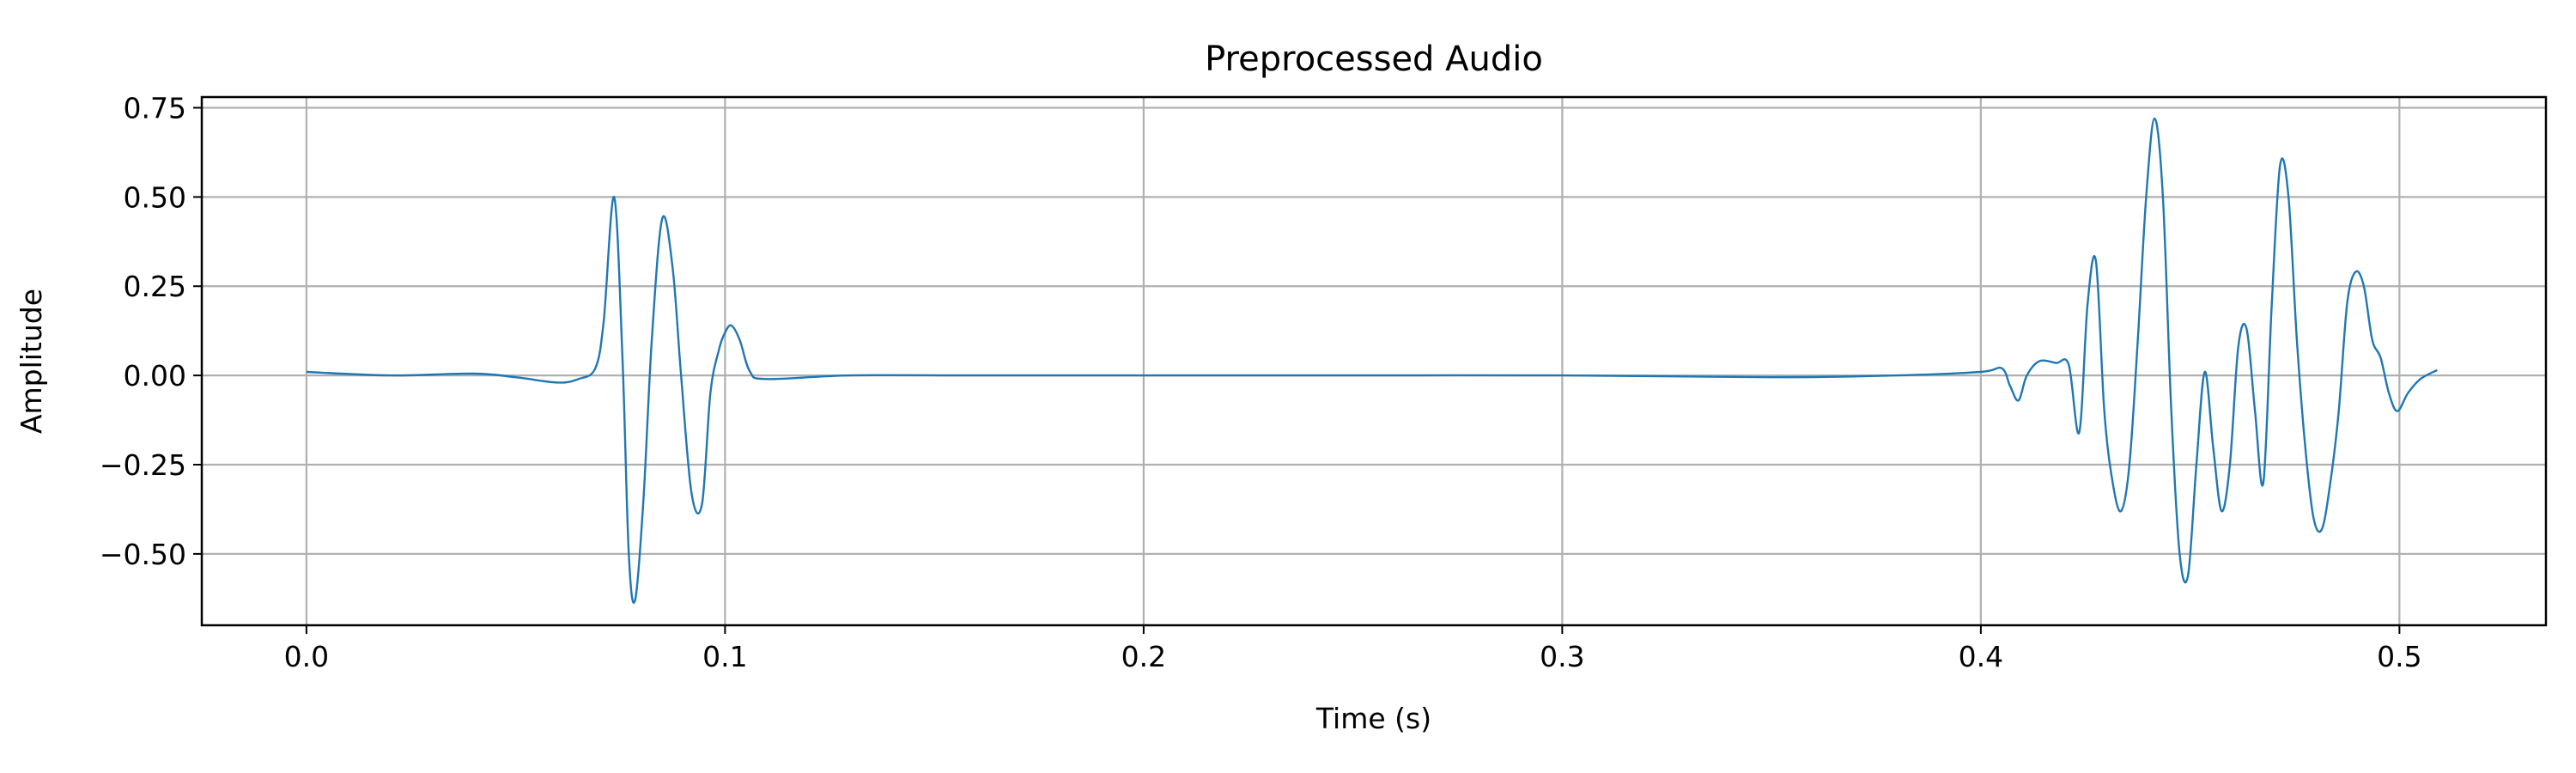 This screenshot has height=773, width=2576. Describe the element at coordinates (1373, 718) in the screenshot. I see `x-axis-label: Time (s)` at that location.